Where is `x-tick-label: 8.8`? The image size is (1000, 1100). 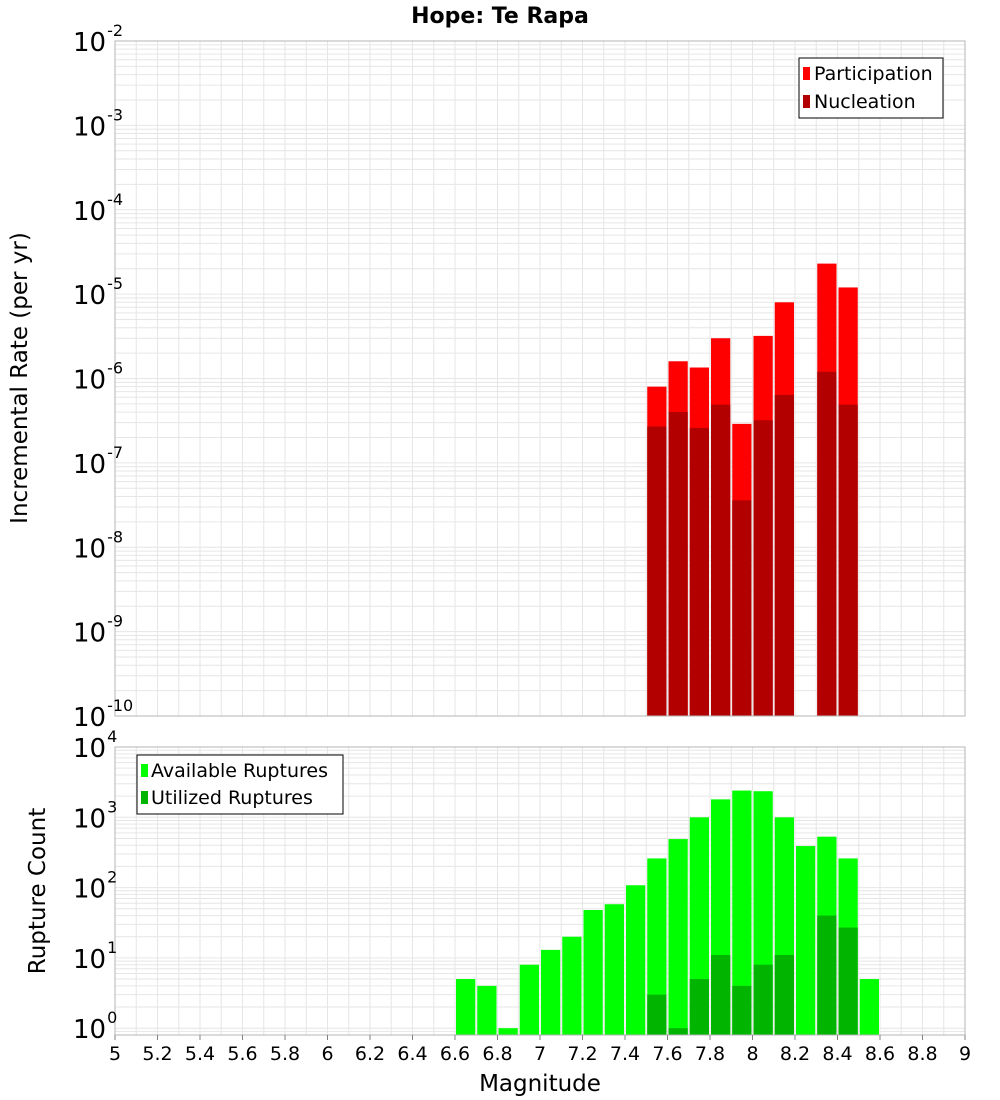 x-tick-label: 8.8 is located at coordinates (922, 1054).